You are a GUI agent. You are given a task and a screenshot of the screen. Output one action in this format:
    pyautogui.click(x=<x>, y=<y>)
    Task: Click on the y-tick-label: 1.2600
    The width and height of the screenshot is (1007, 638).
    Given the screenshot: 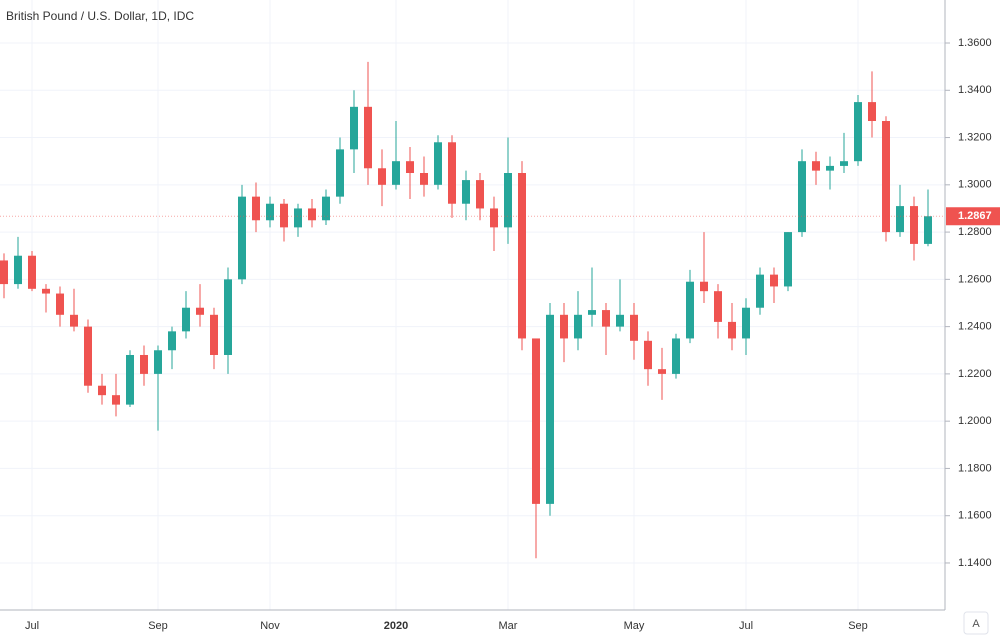 What is the action you would take?
    pyautogui.click(x=975, y=279)
    